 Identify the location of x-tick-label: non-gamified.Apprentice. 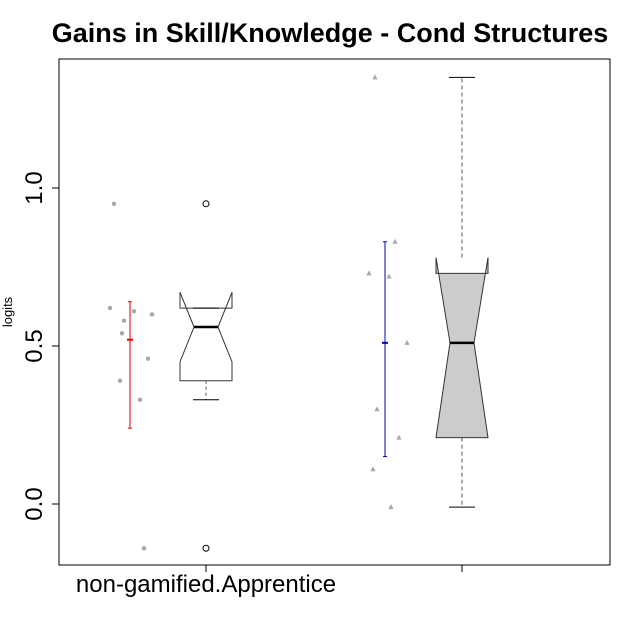
(206, 584).